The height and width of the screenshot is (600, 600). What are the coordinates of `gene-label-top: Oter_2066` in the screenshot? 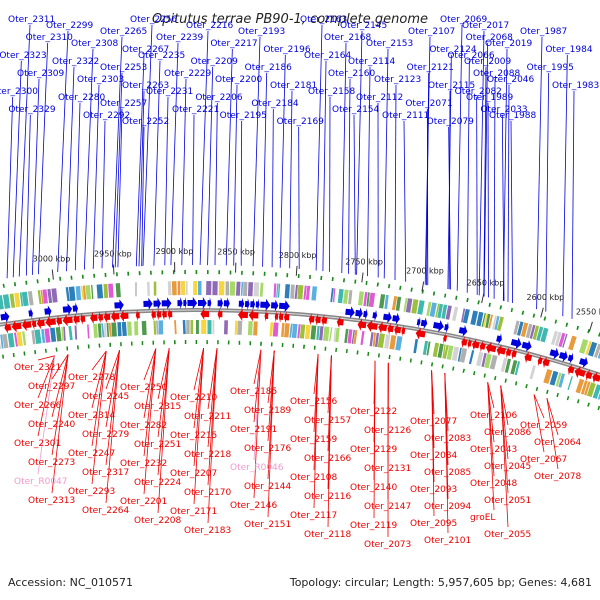 It's located at (471, 56).